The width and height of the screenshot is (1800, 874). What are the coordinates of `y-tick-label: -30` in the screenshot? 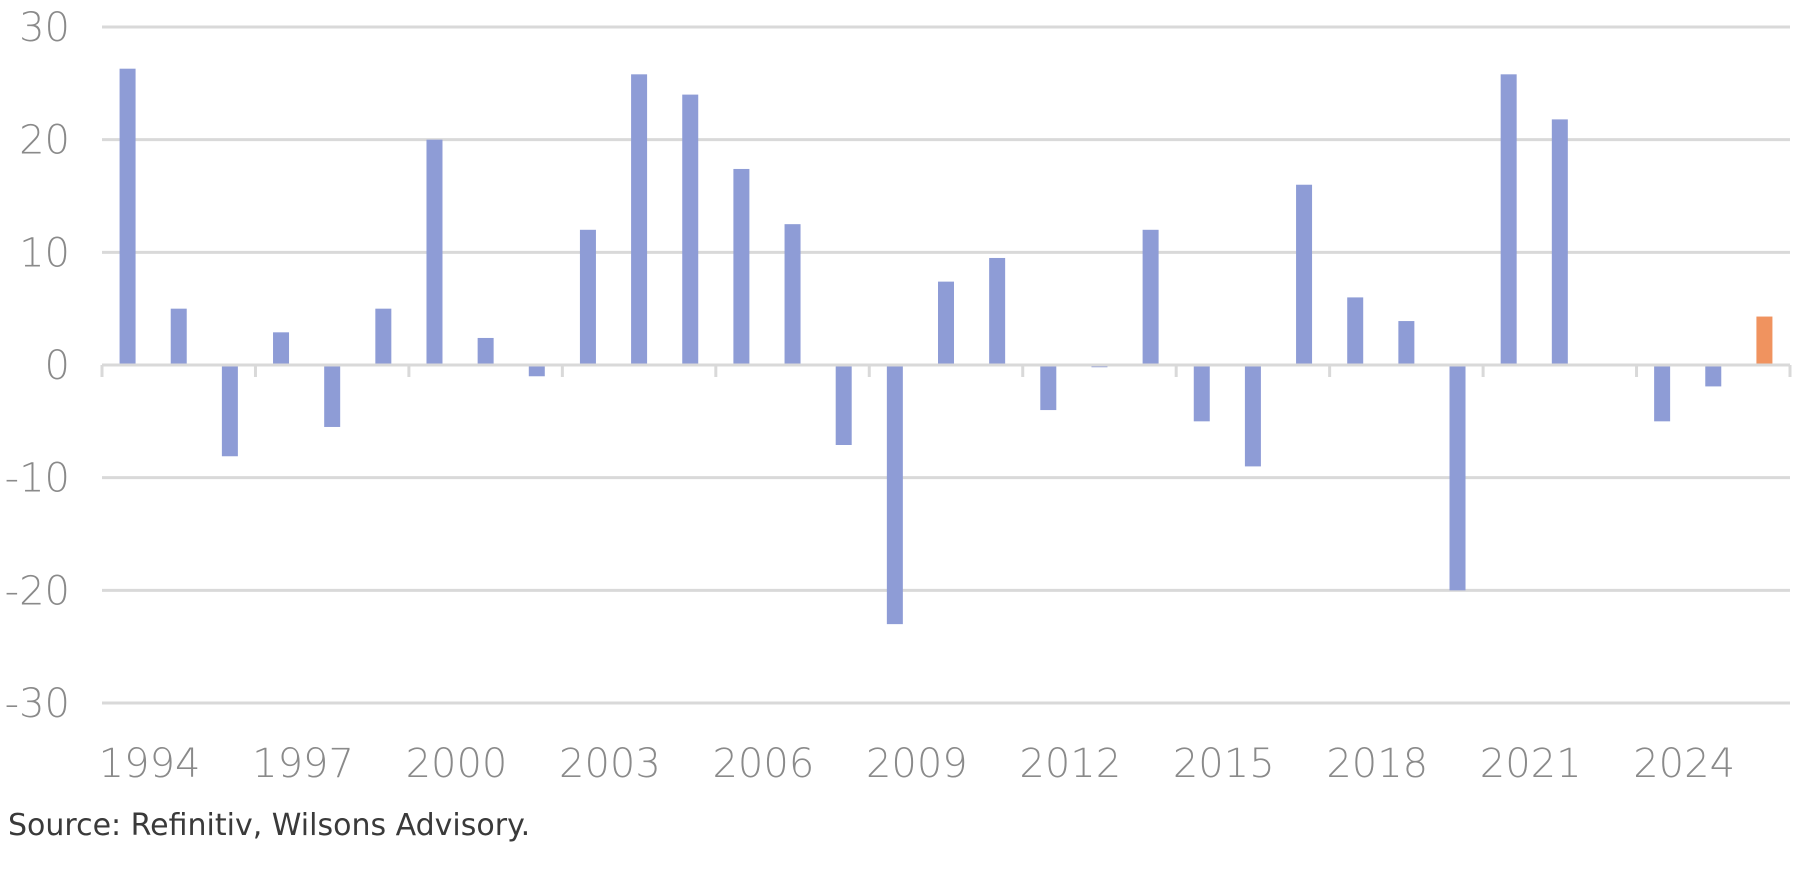 It's located at (37, 704).